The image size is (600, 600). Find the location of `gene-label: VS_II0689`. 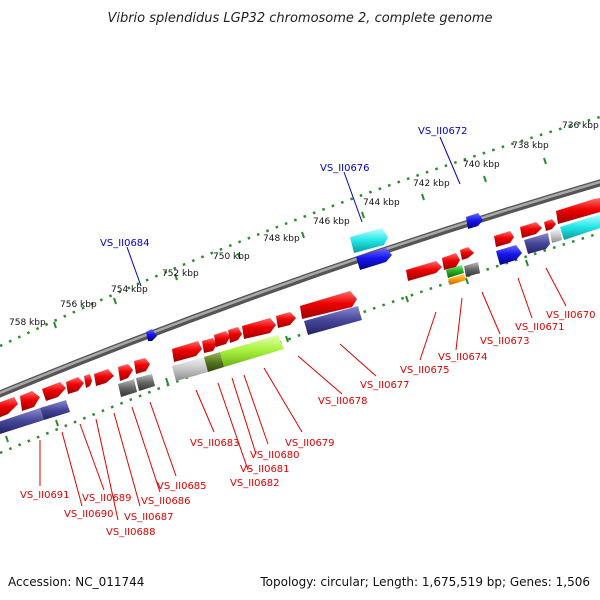

gene-label: VS_II0689 is located at coordinates (107, 498).